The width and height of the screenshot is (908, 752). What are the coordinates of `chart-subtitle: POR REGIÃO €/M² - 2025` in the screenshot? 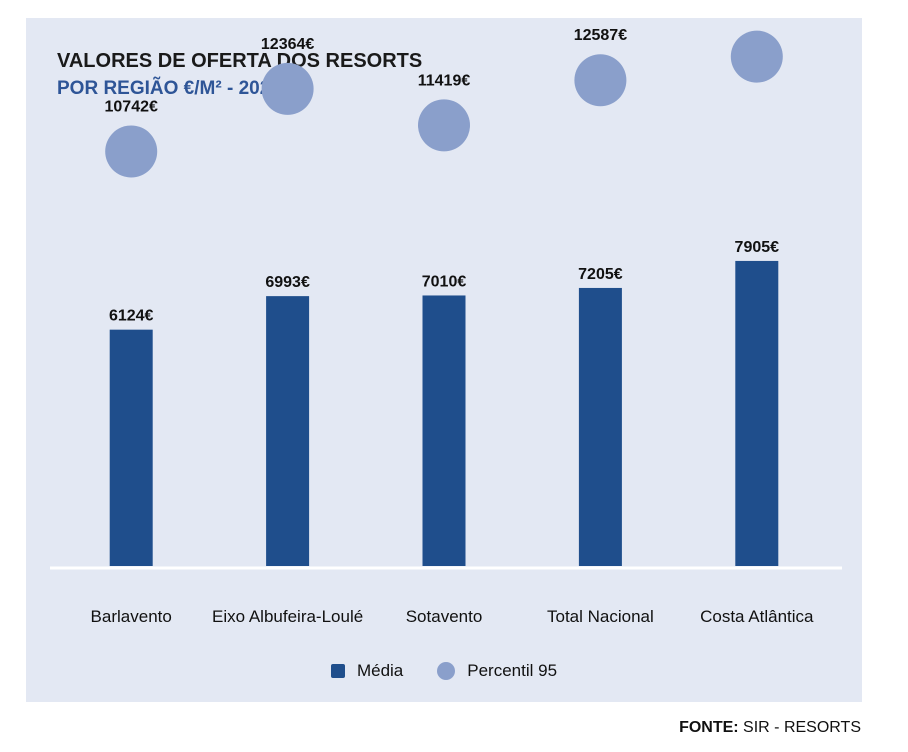 It's located at (169, 88).